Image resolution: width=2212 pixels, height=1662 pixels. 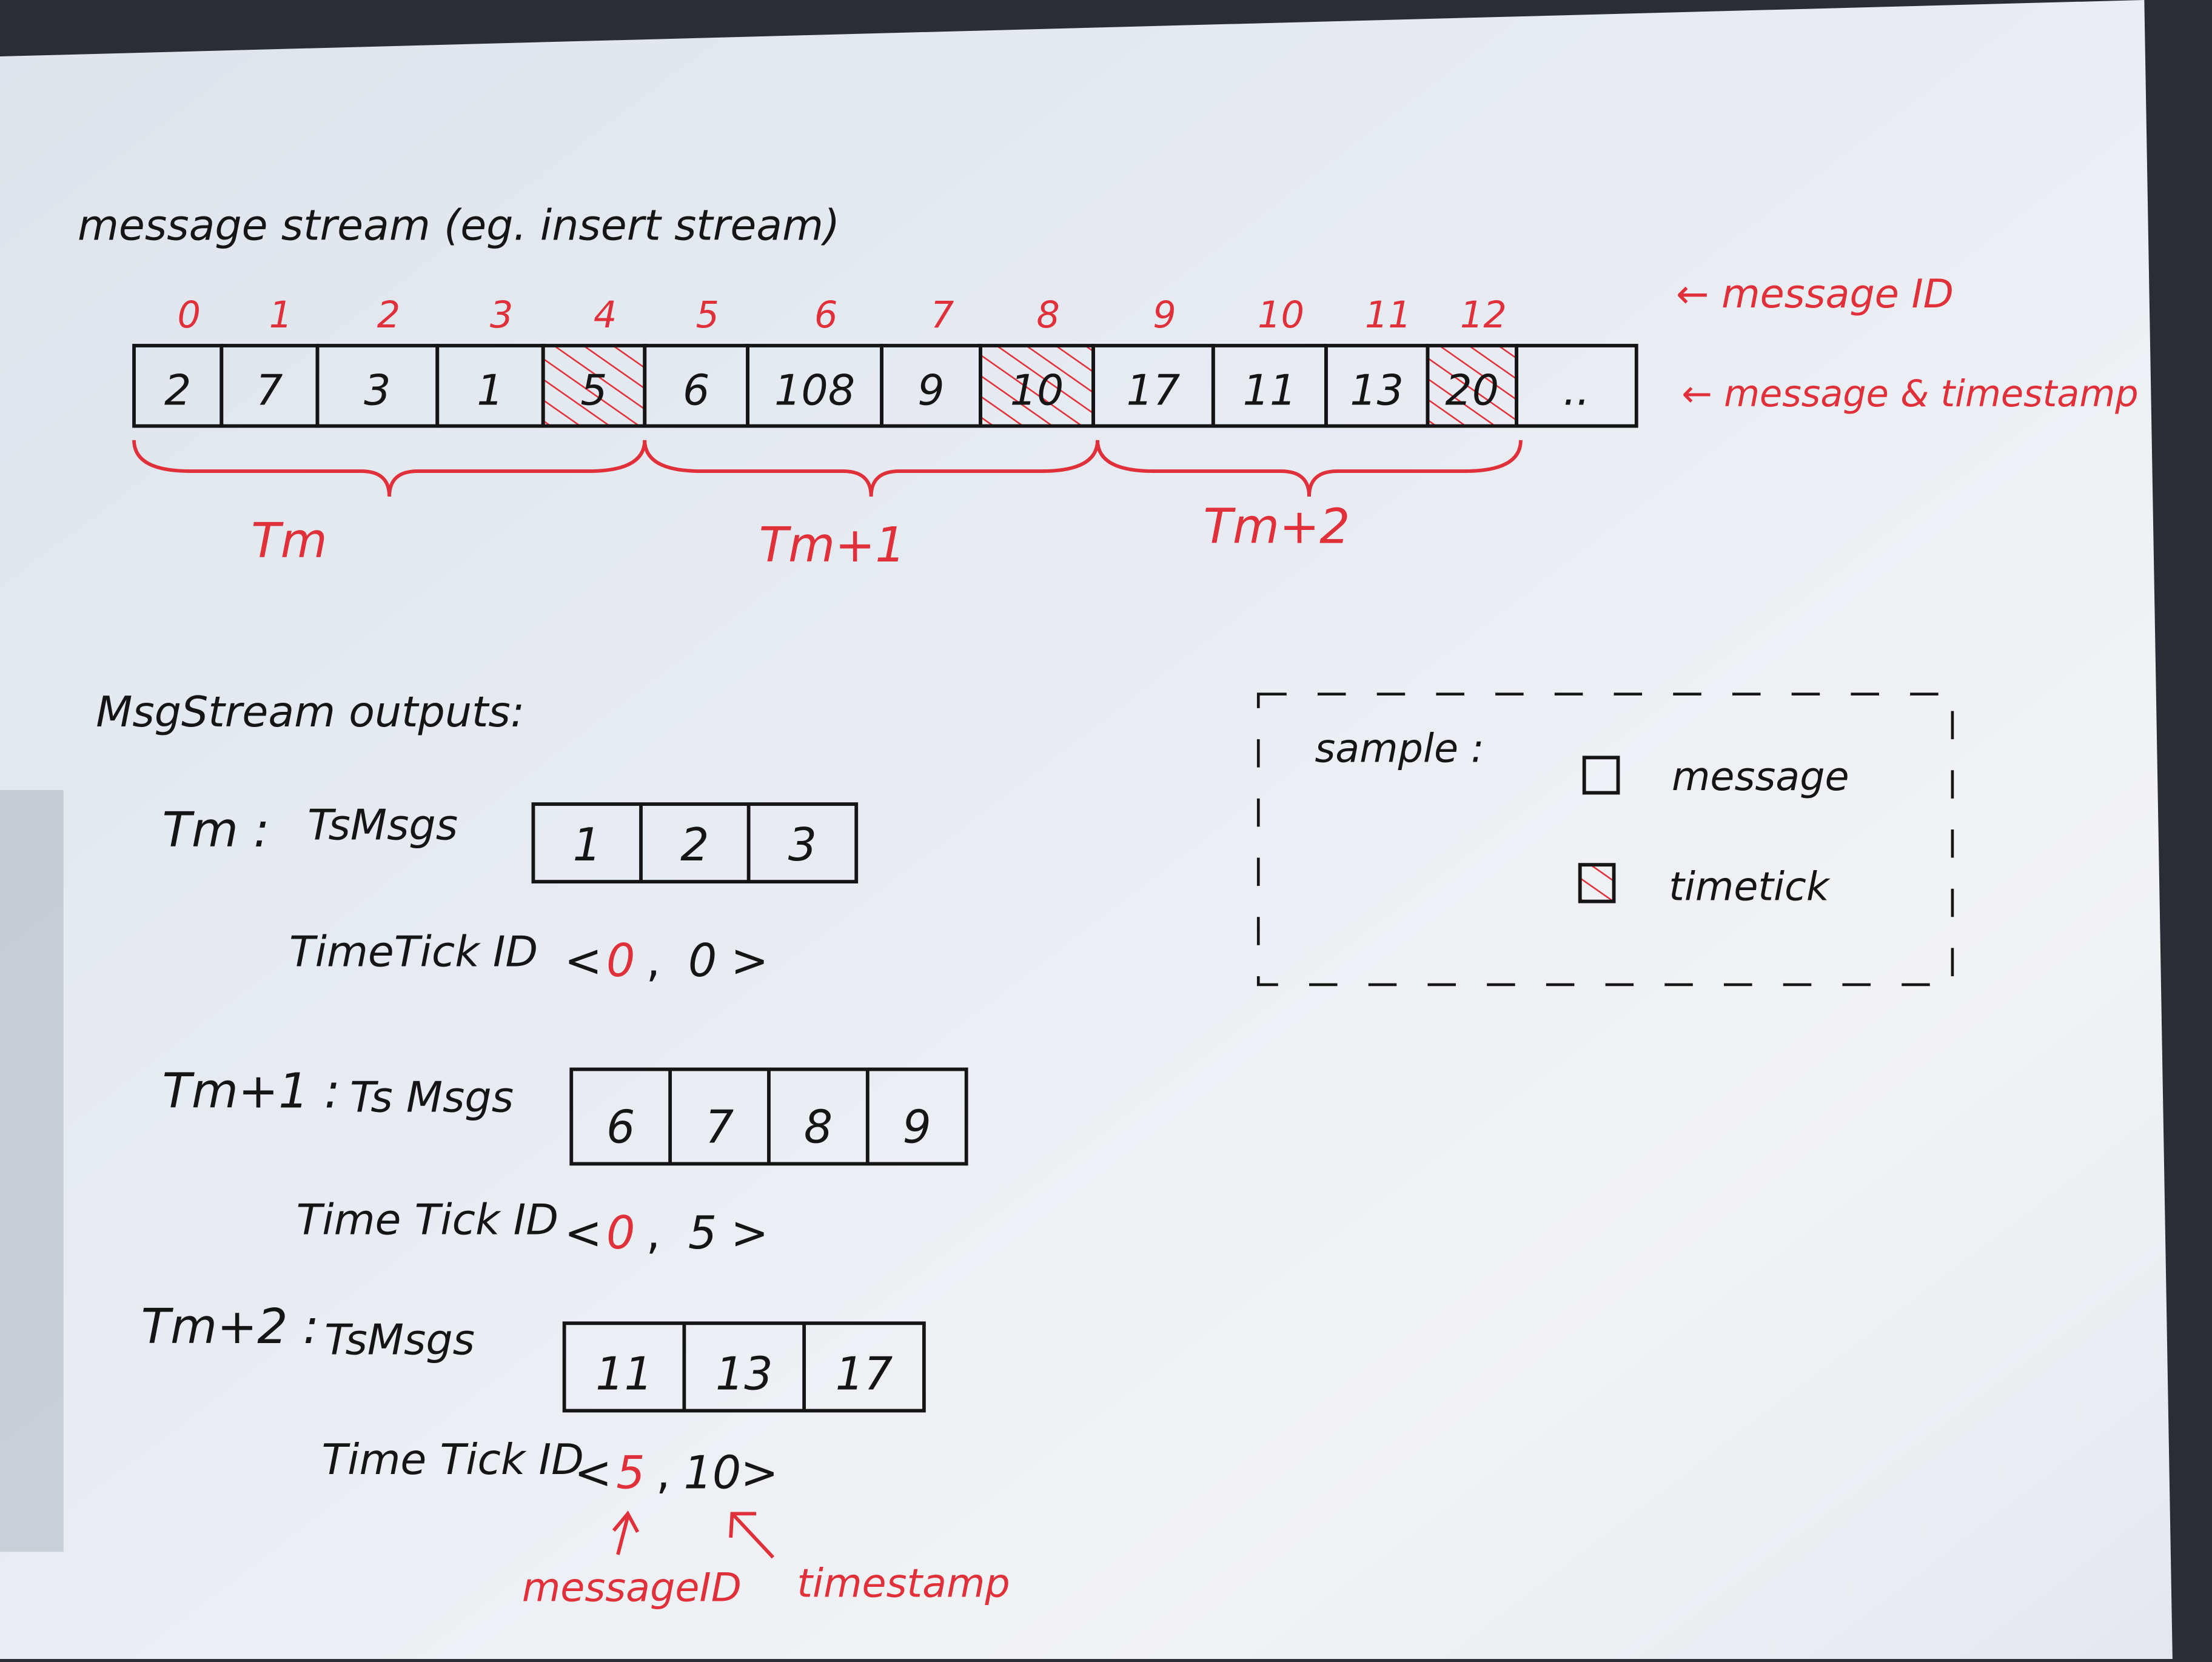 I want to click on annotation-message-id: messageID, so click(x=632, y=1588).